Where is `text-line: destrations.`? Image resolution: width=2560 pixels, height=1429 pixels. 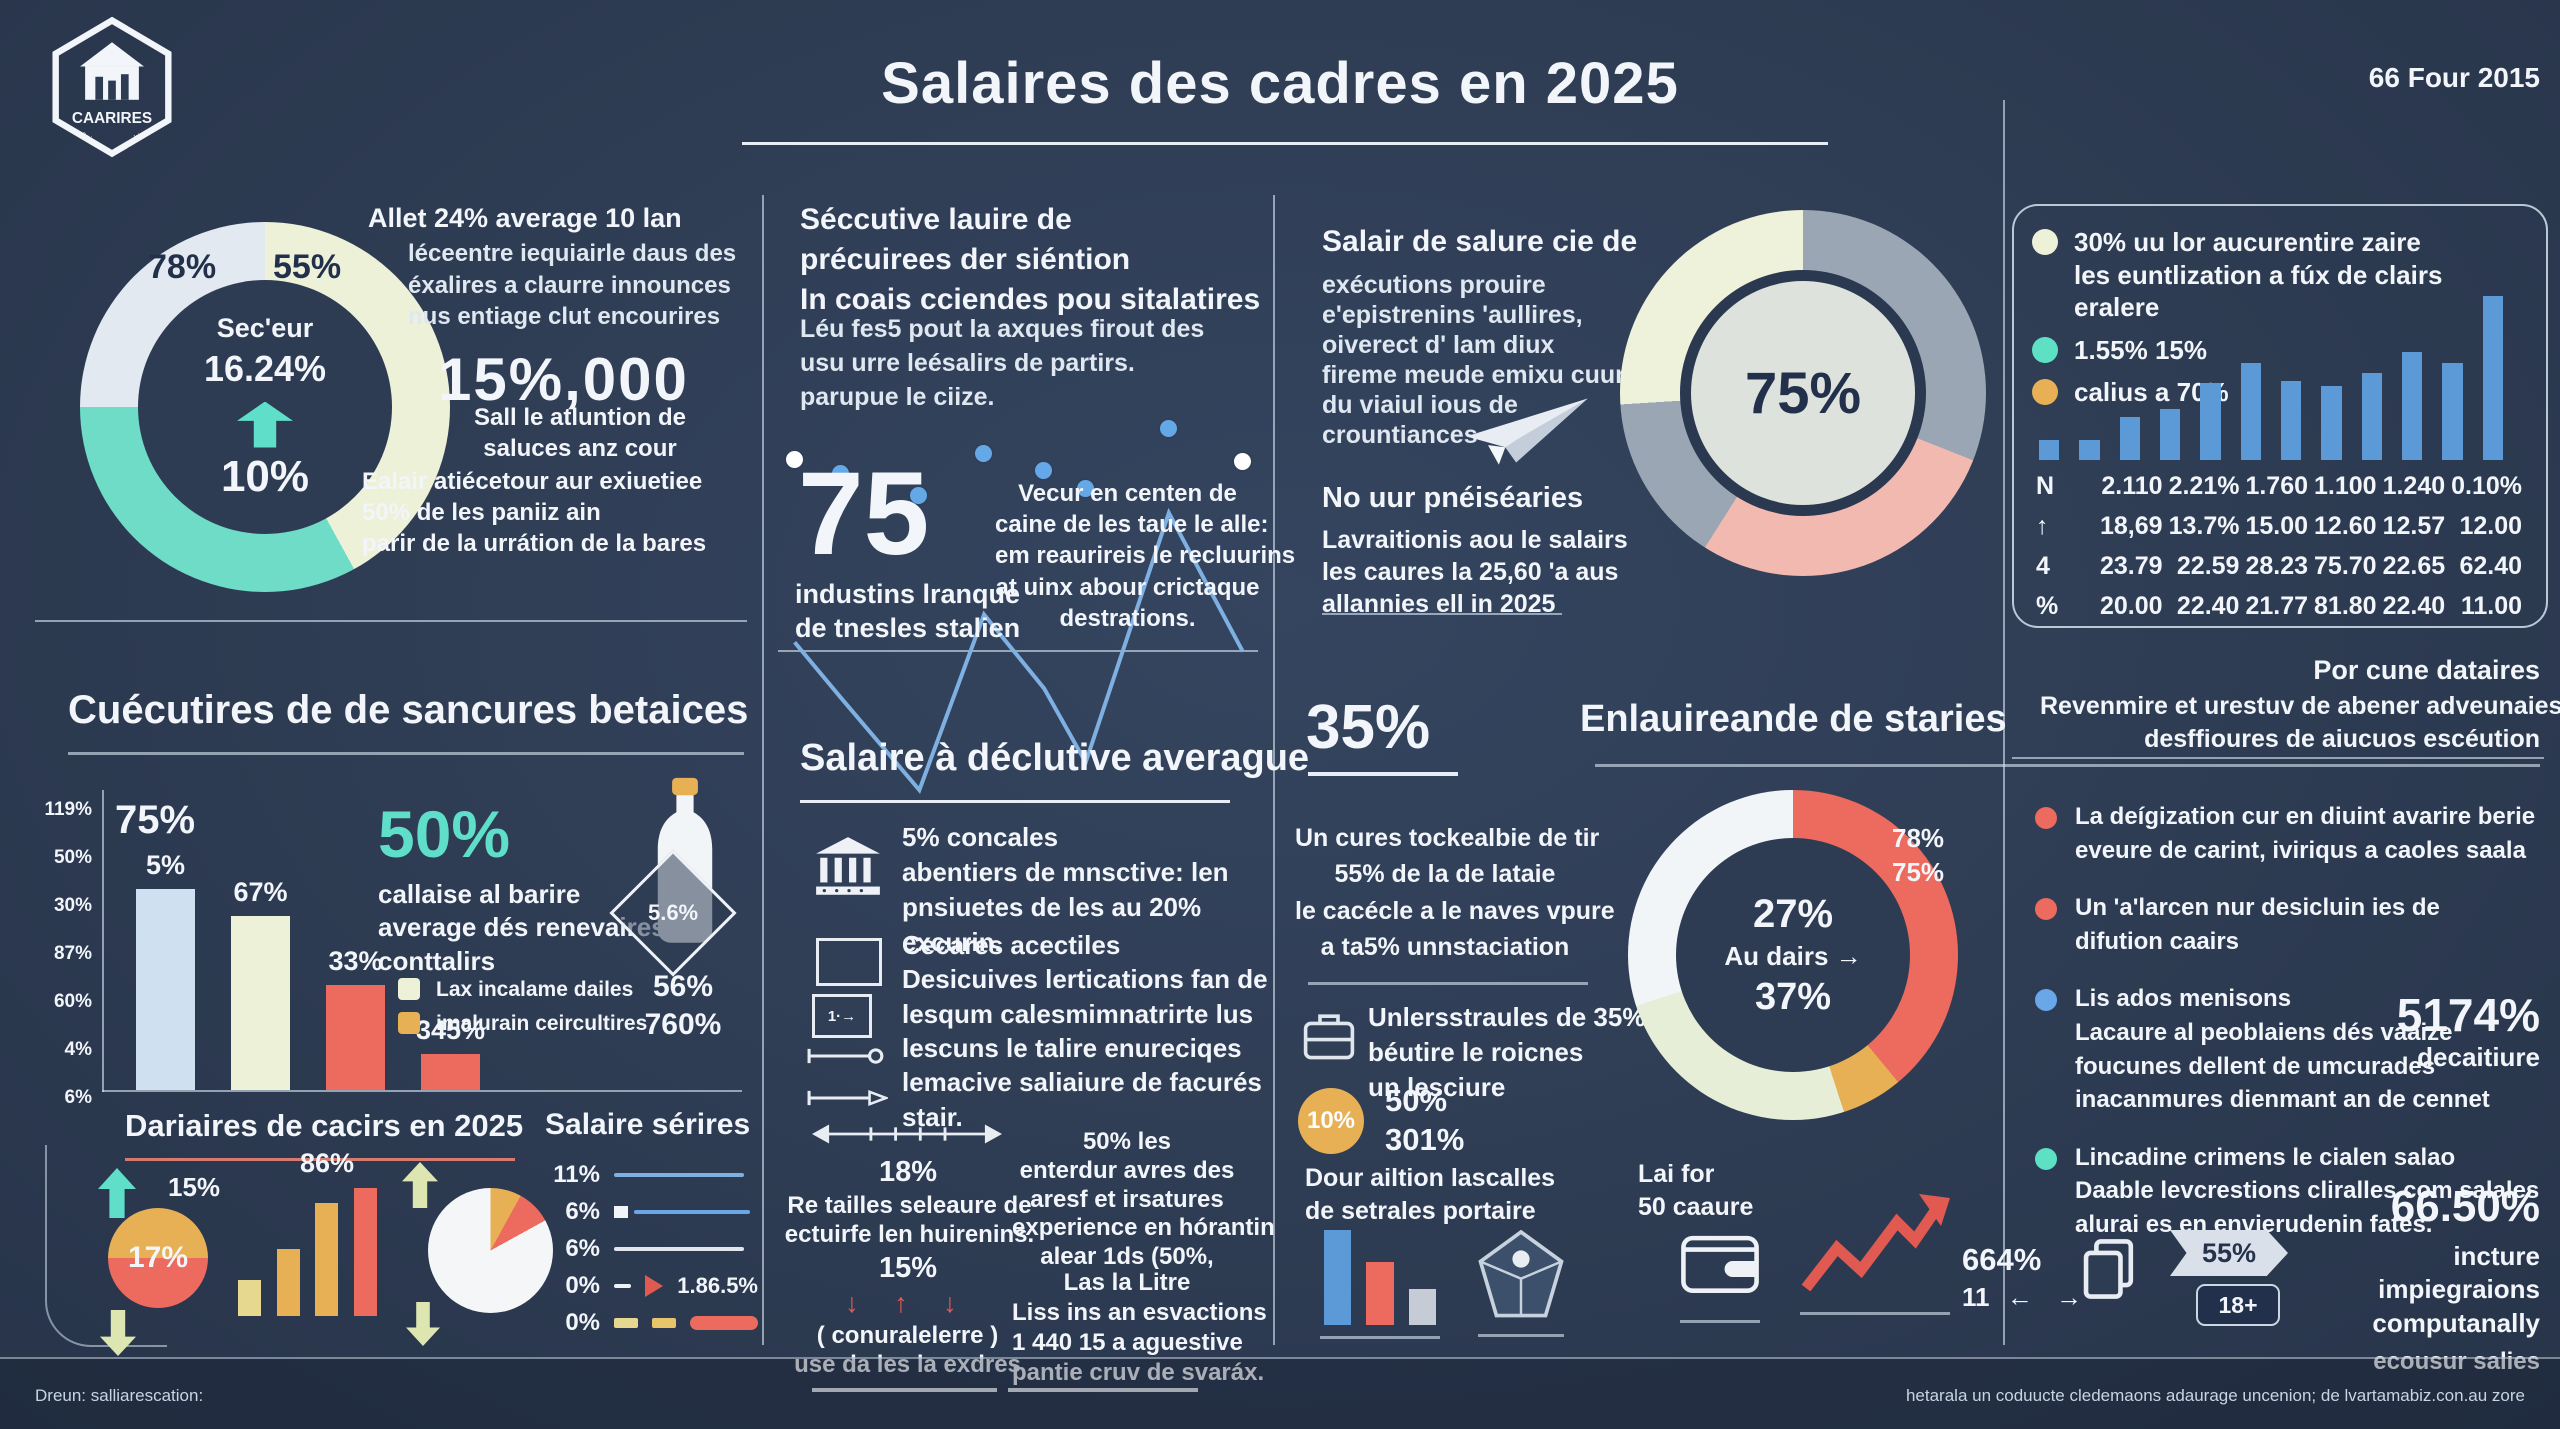 text-line: destrations. is located at coordinates (1127, 618).